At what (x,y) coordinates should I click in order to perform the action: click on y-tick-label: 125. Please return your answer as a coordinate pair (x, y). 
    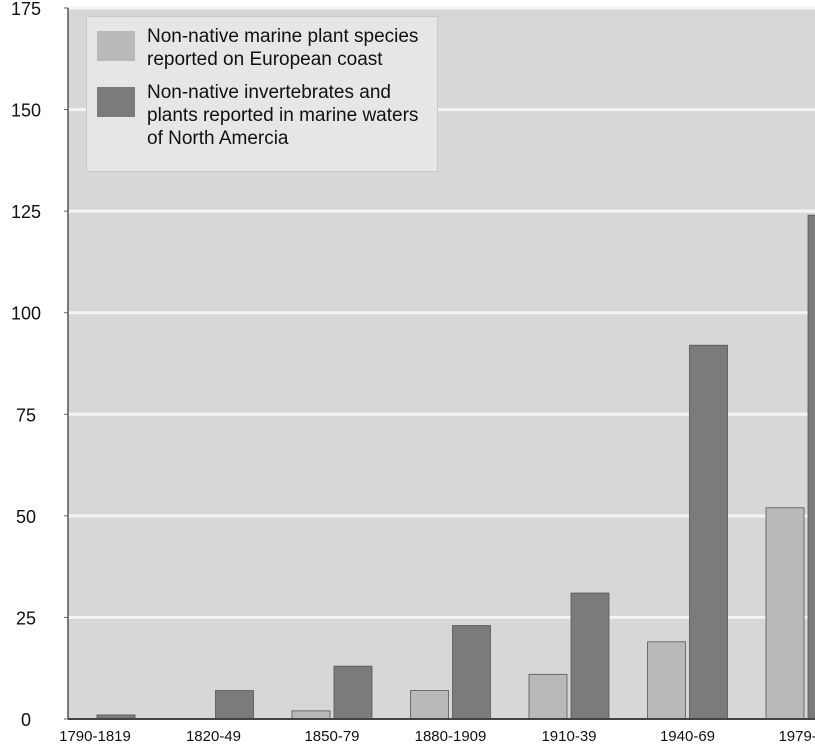
    Looking at the image, I should click on (26, 212).